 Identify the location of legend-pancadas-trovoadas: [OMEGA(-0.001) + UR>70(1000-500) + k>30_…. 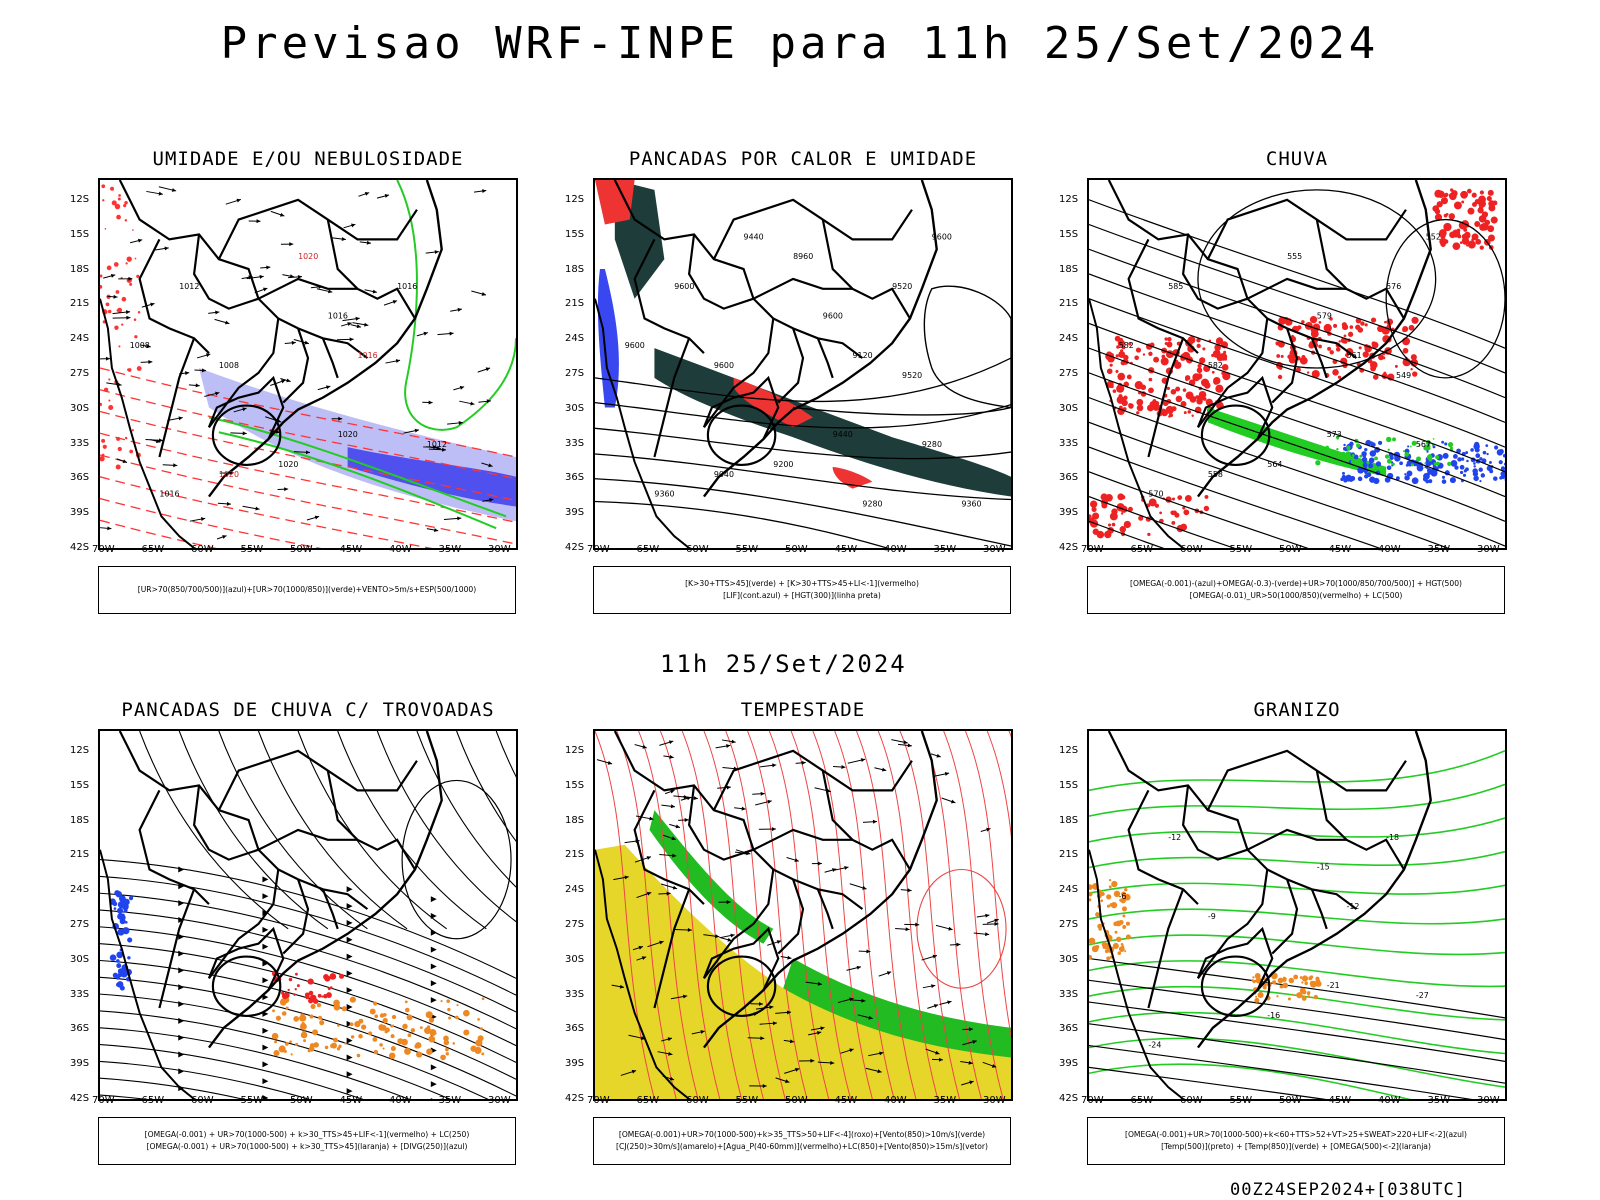
(307, 1141).